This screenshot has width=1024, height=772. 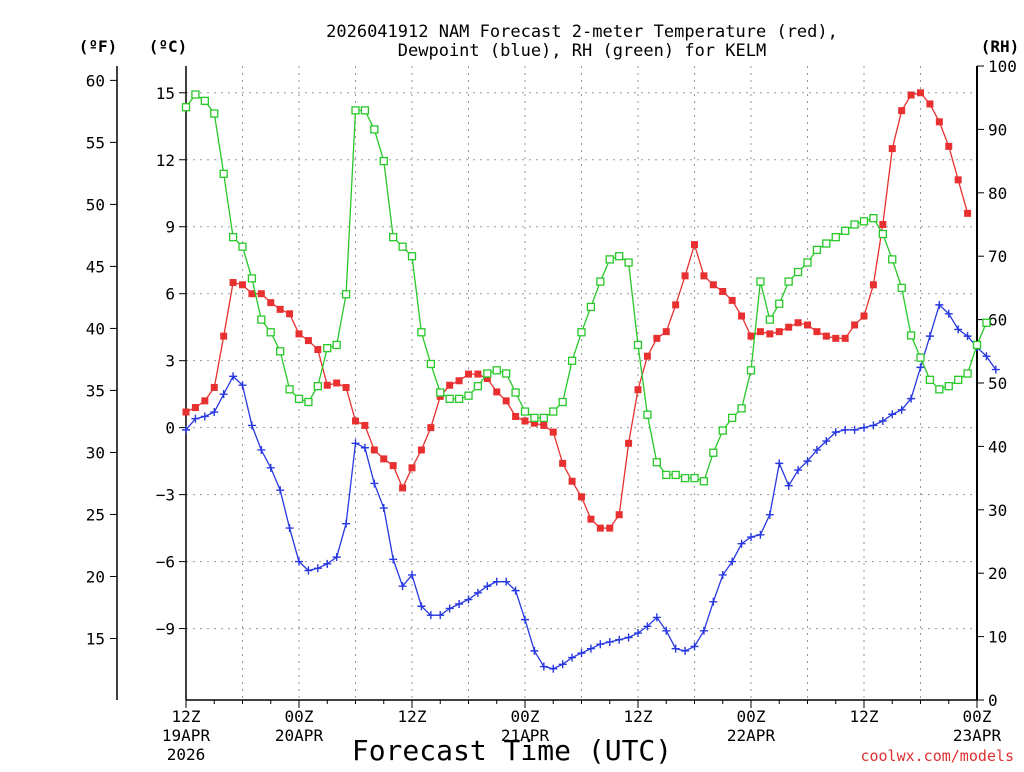 I want to click on rh-tick-label: 70, so click(x=997, y=256).